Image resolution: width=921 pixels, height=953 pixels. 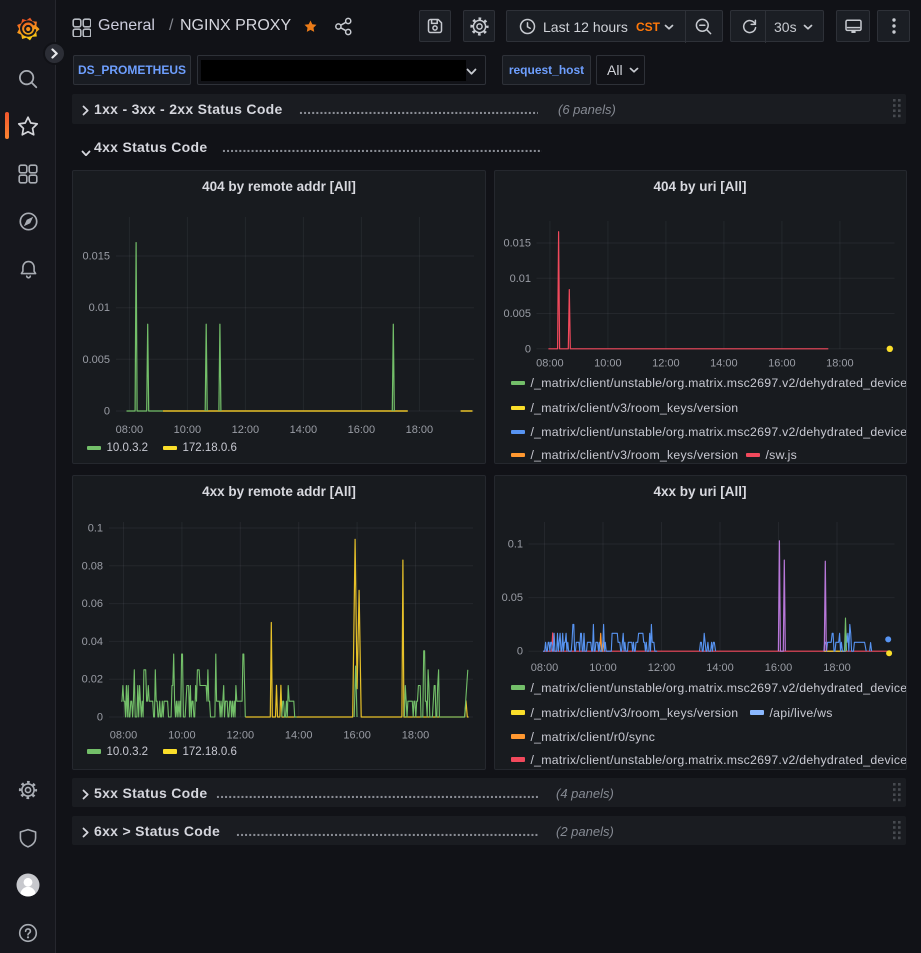 What do you see at coordinates (92, 641) in the screenshot?
I see `svg-text: 0.04` at bounding box center [92, 641].